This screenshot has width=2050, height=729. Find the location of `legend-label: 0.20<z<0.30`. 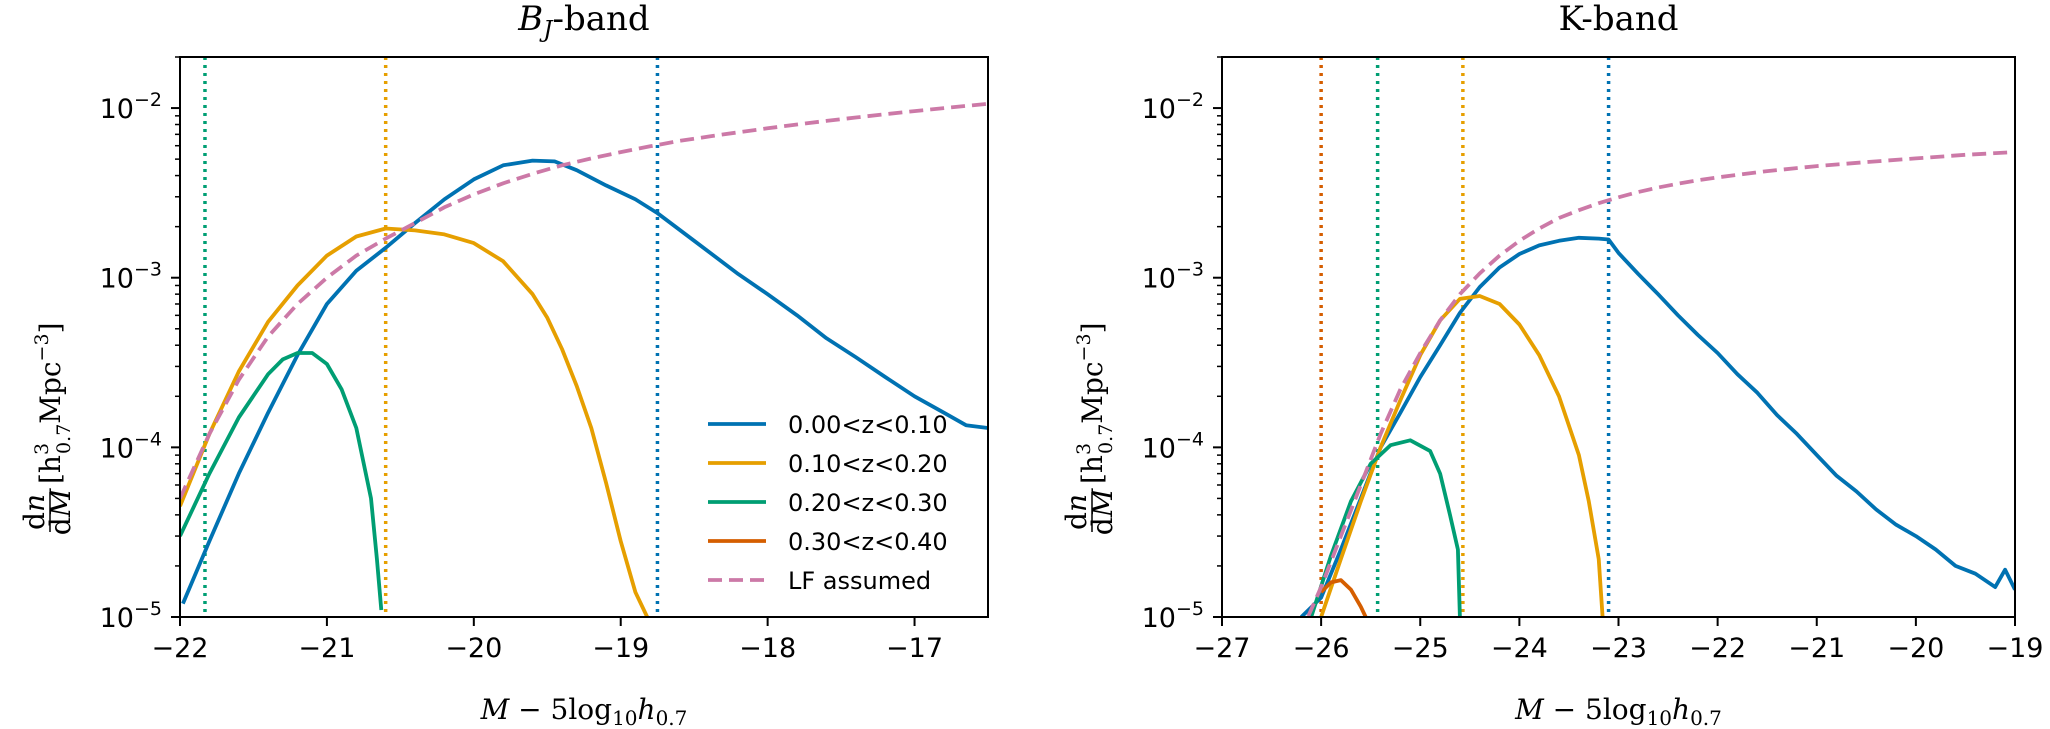

legend-label: 0.20<z<0.30 is located at coordinates (868, 503).